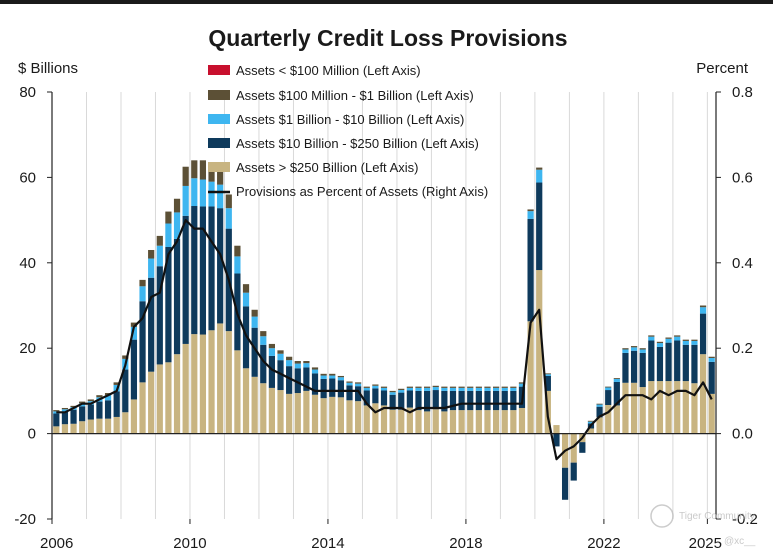  What do you see at coordinates (603, 543) in the screenshot?
I see `x-tick-label: 2022` at bounding box center [603, 543].